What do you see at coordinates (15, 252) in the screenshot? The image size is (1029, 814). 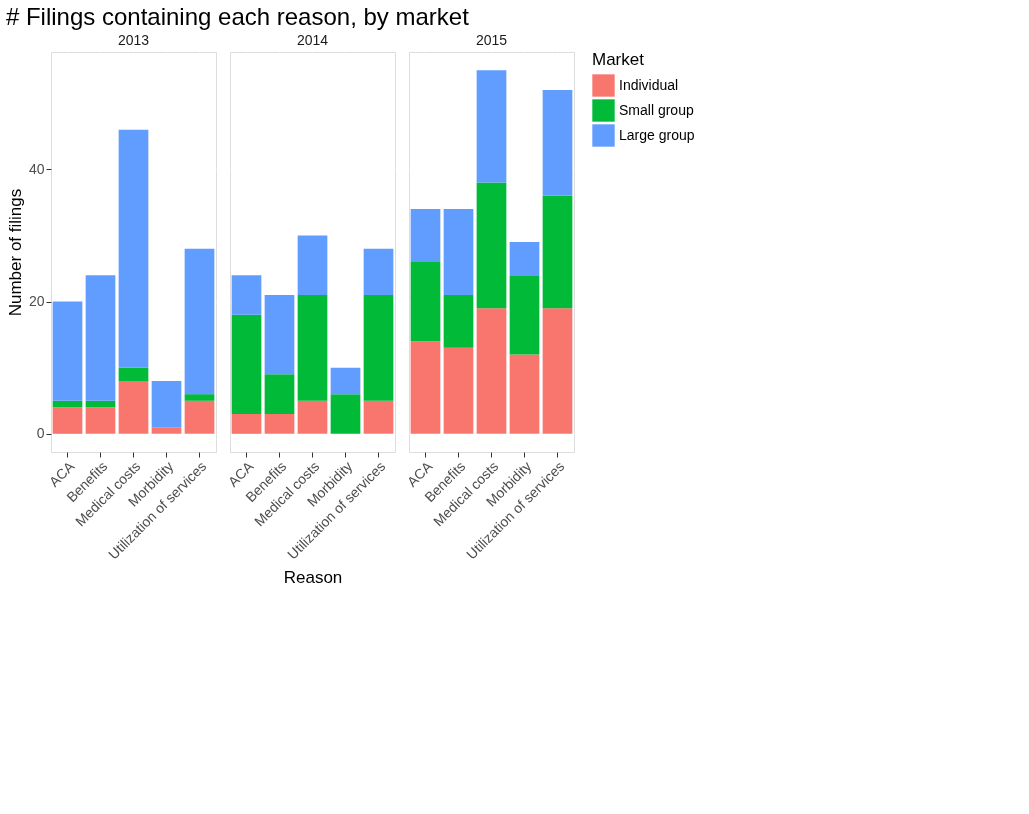 I see `y-axis-title: Number of filings` at bounding box center [15, 252].